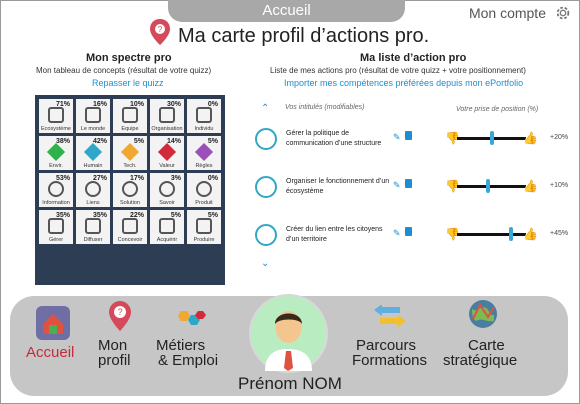 The image size is (580, 404). What do you see at coordinates (99, 178) in the screenshot?
I see `concept-percent: 27%` at bounding box center [99, 178].